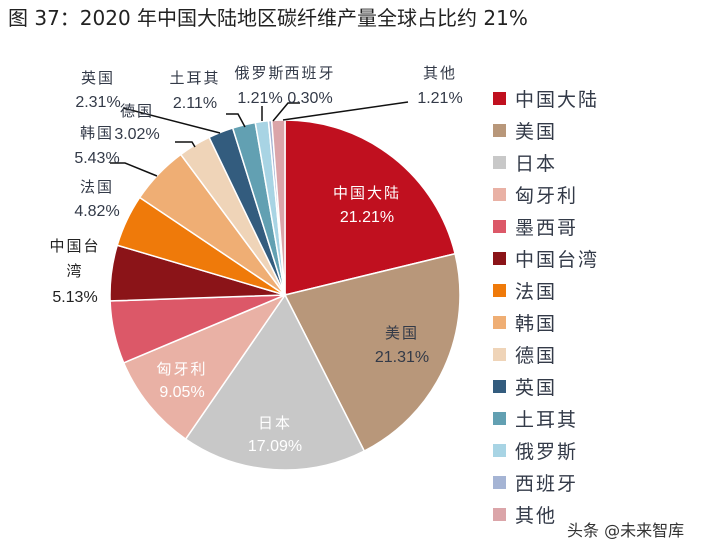  What do you see at coordinates (195, 103) in the screenshot?
I see `slice-value-label: 2.11%` at bounding box center [195, 103].